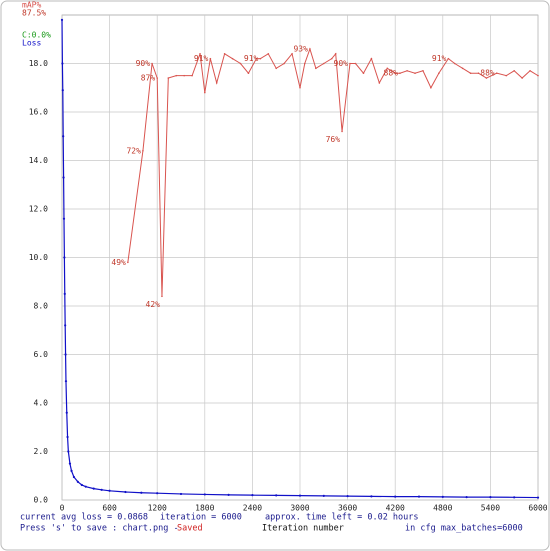  Describe the element at coordinates (342, 518) in the screenshot. I see `status-time: approx. time left = 0.02 hours` at that location.